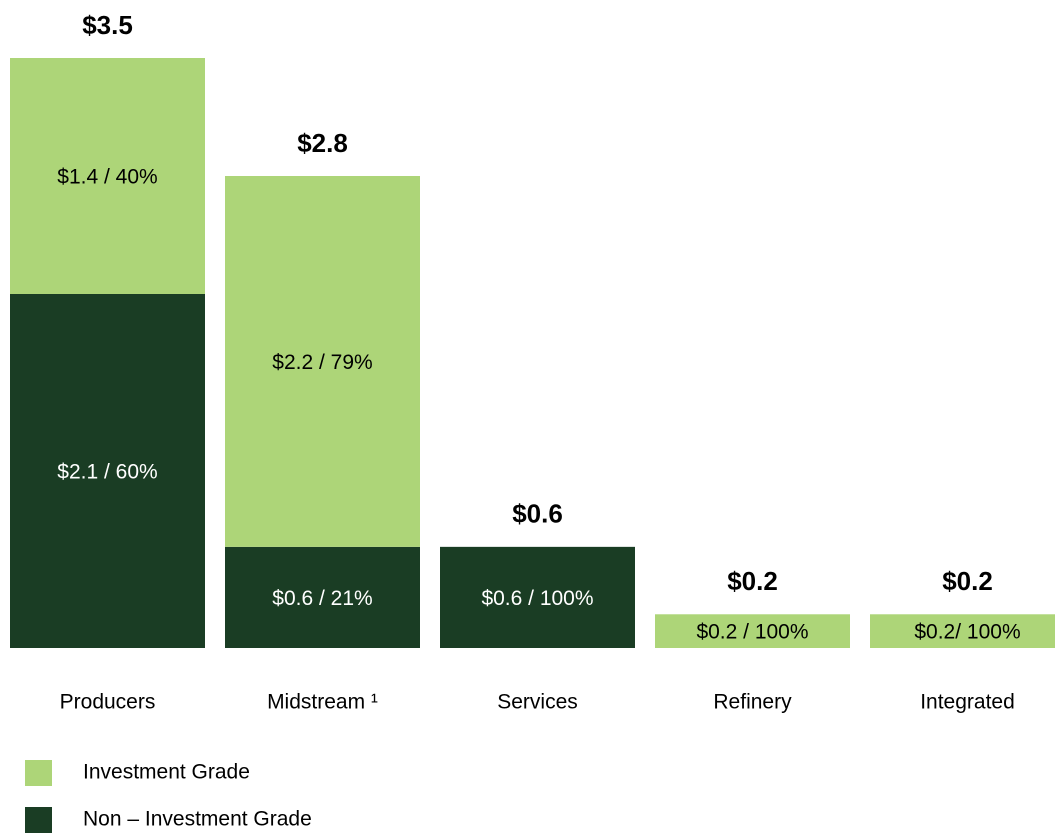 This screenshot has height=834, width=1055. Describe the element at coordinates (967, 702) in the screenshot. I see `x-tick-label: Integrated` at that location.